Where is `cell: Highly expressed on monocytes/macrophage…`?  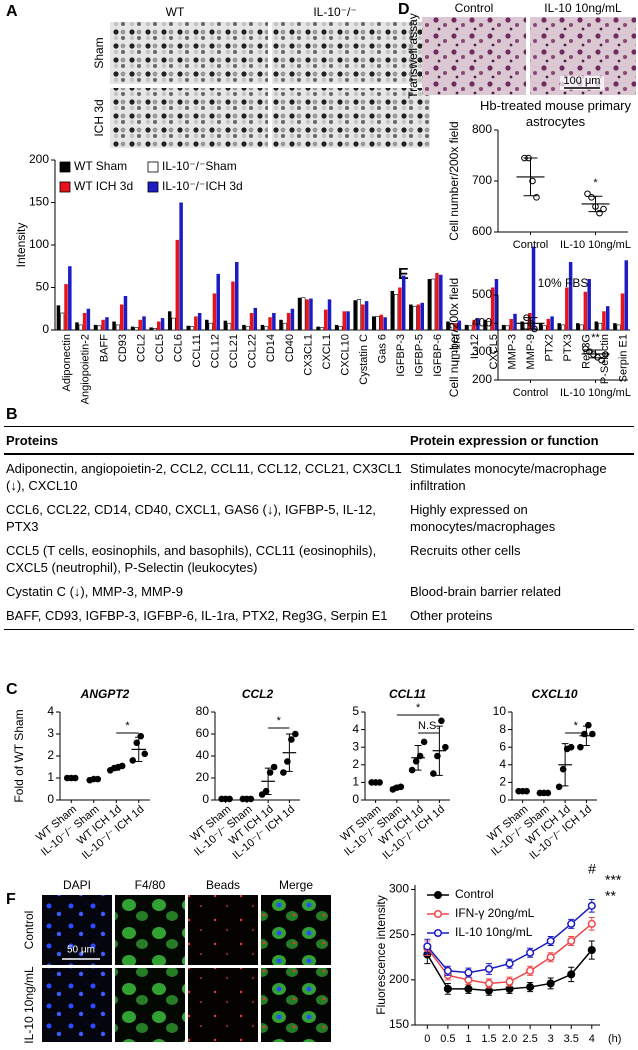
cell: Highly expressed on monocytes/macrophage… is located at coordinates (483, 518).